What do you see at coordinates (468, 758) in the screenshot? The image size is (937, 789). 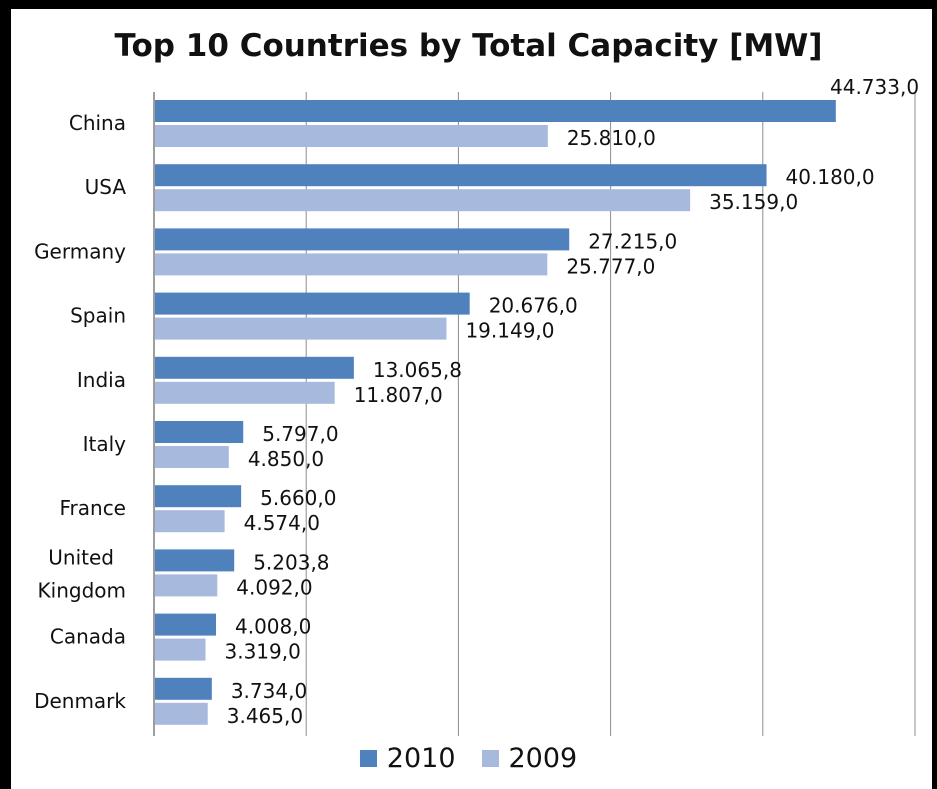 I see `legend: 2010 2009` at bounding box center [468, 758].